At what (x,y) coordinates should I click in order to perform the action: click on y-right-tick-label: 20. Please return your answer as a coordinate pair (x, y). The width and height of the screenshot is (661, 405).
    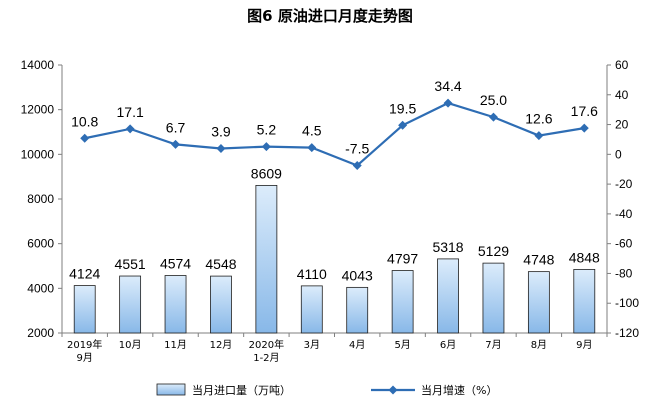
    Looking at the image, I should click on (622, 125).